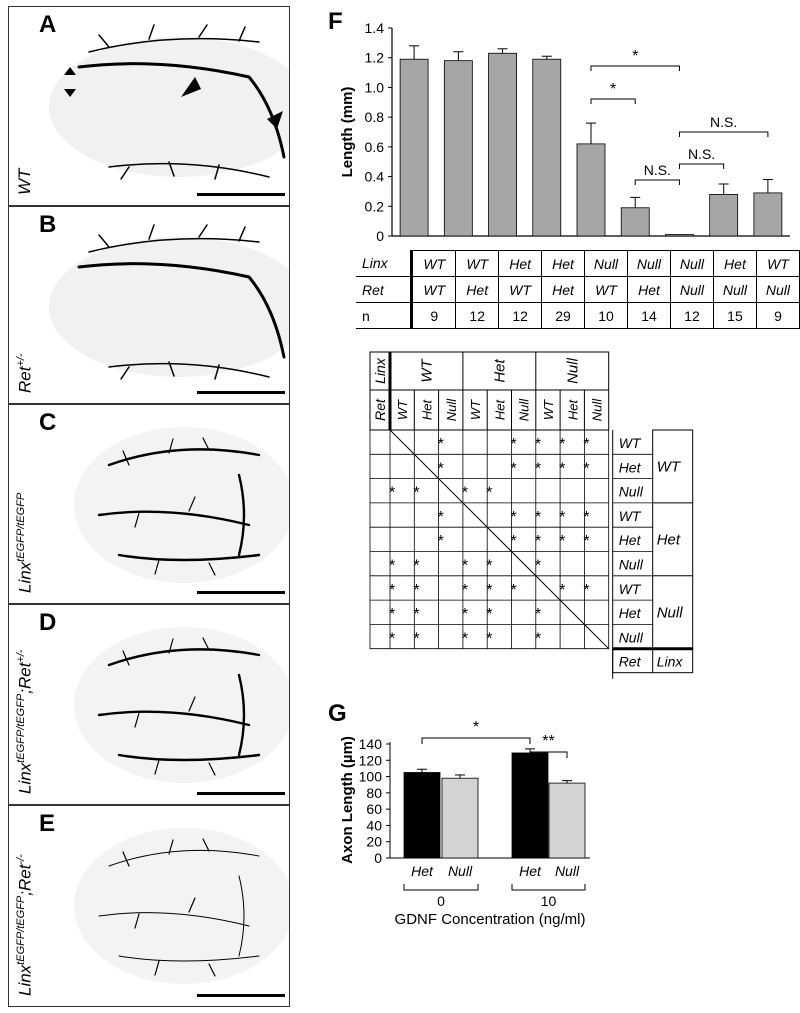 The height and width of the screenshot is (1013, 800). What do you see at coordinates (375, 177) in the screenshot?
I see `y-tick-label: 0.4` at bounding box center [375, 177].